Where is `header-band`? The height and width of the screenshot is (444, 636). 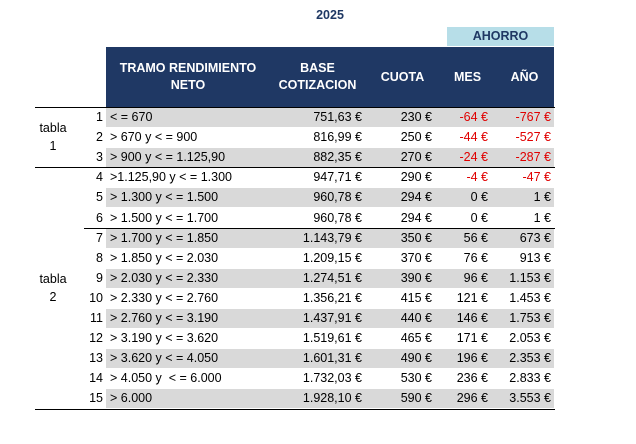 header-band is located at coordinates (330, 77).